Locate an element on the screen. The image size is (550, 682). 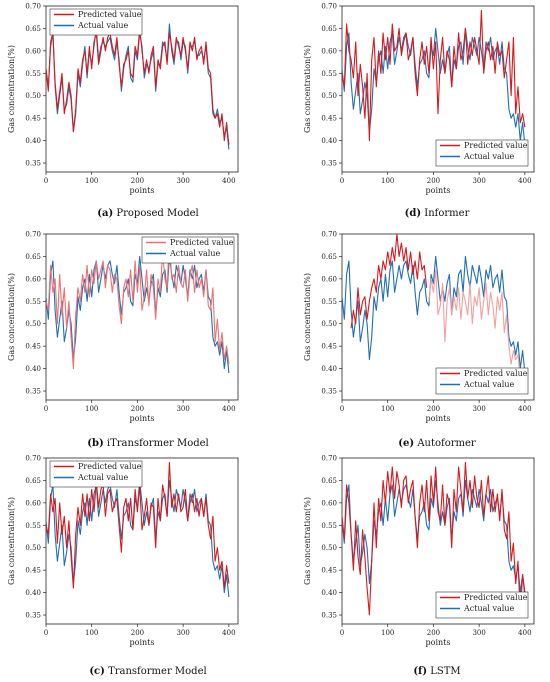
caption-text: Proposed Model is located at coordinates (157, 213).